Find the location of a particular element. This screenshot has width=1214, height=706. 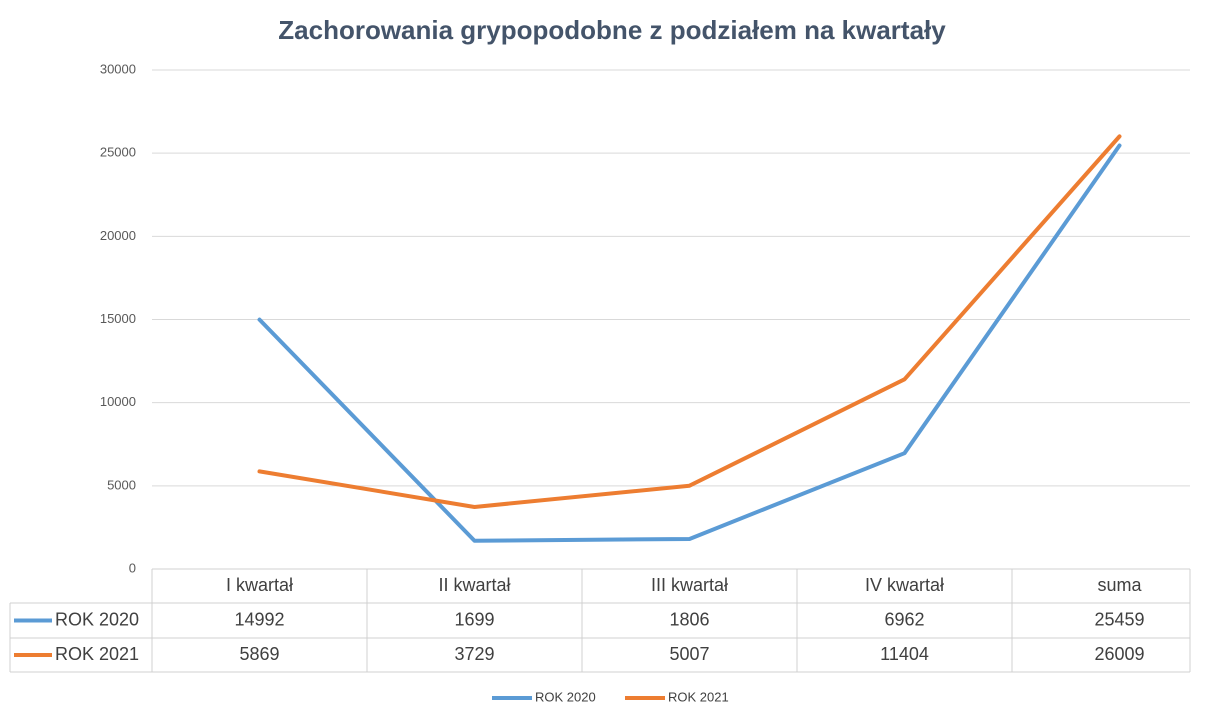

x-tick-label: I kwartał is located at coordinates (259, 585).